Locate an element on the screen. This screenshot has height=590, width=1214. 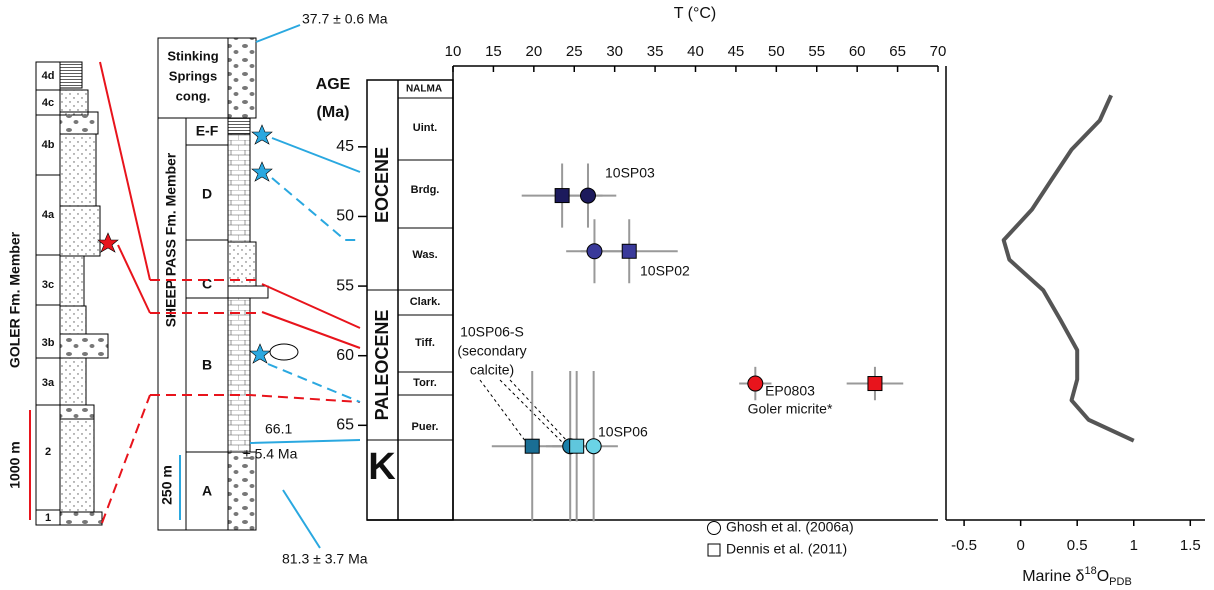
unit-label: C is located at coordinates (207, 284).